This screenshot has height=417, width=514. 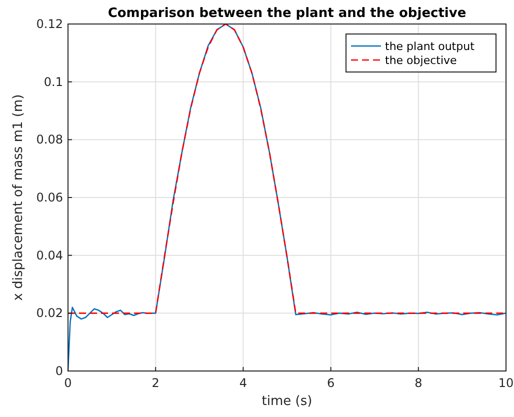 What do you see at coordinates (49, 139) in the screenshot?
I see `y-tick-label: 0.08` at bounding box center [49, 139].